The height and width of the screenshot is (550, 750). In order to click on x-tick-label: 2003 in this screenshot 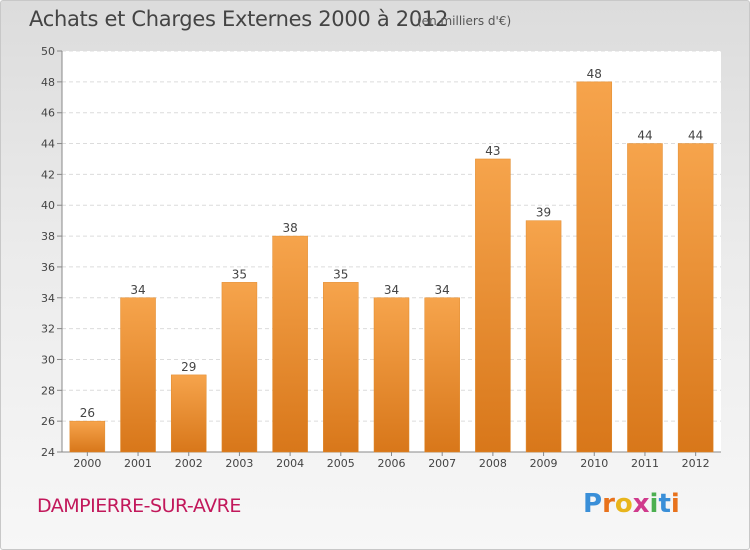, I will do `click(239, 463)`.